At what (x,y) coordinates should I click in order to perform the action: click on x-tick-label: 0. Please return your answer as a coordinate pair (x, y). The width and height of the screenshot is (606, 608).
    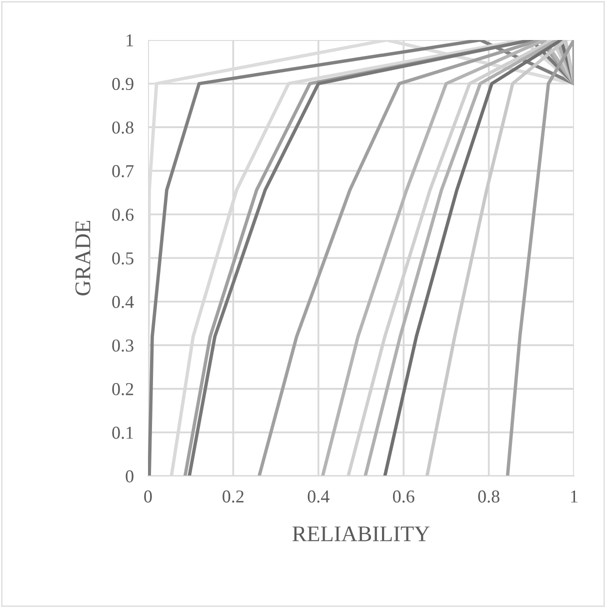
    Looking at the image, I should click on (148, 496).